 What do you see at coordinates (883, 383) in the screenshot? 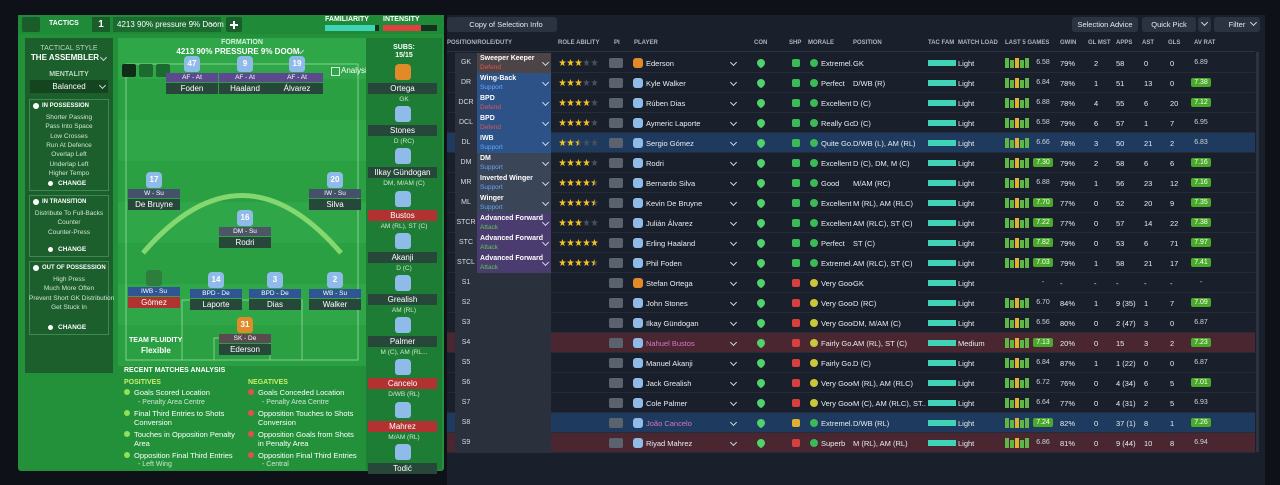
I see `position: M (RL), AM (RLC)` at bounding box center [883, 383].